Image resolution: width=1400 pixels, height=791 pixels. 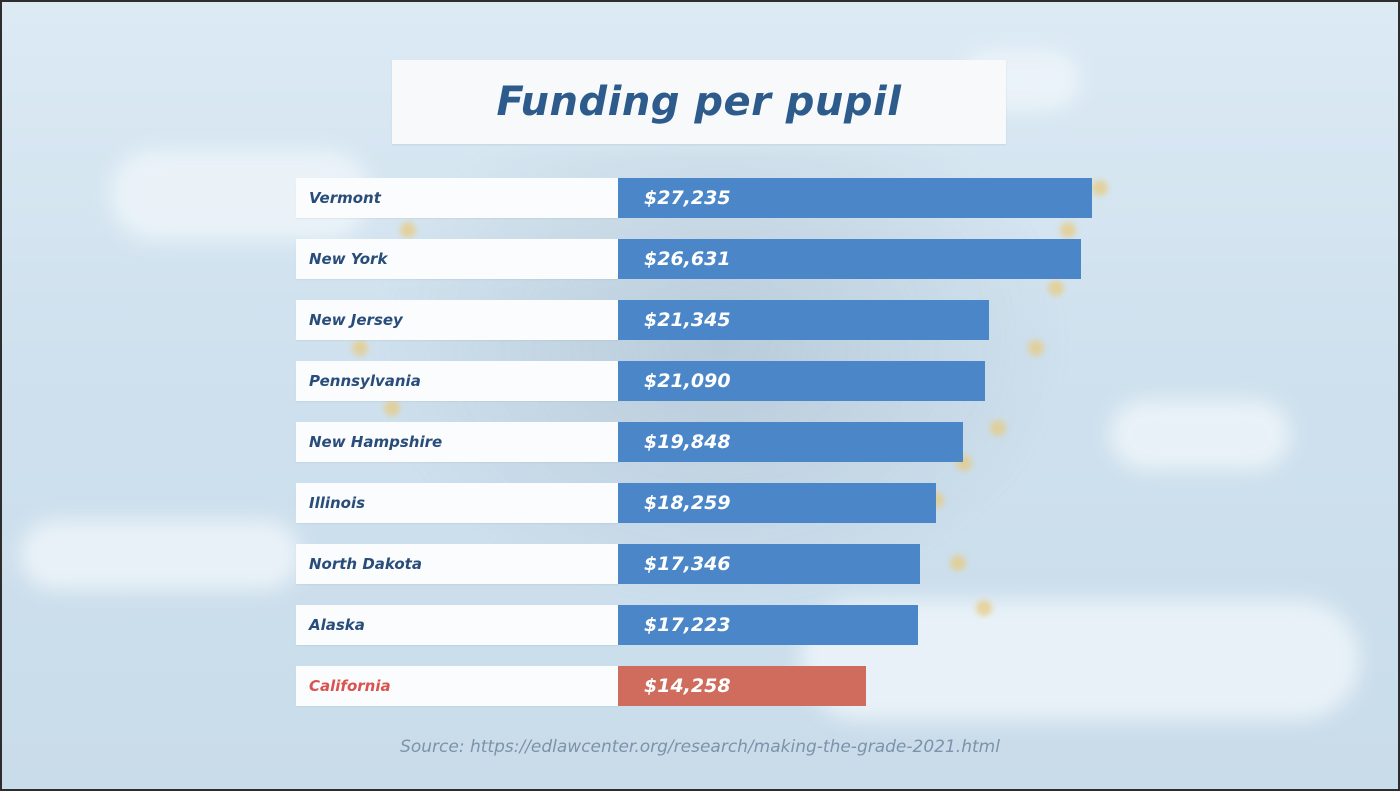 I want to click on bar-value-label: $26,631, so click(x=687, y=259).